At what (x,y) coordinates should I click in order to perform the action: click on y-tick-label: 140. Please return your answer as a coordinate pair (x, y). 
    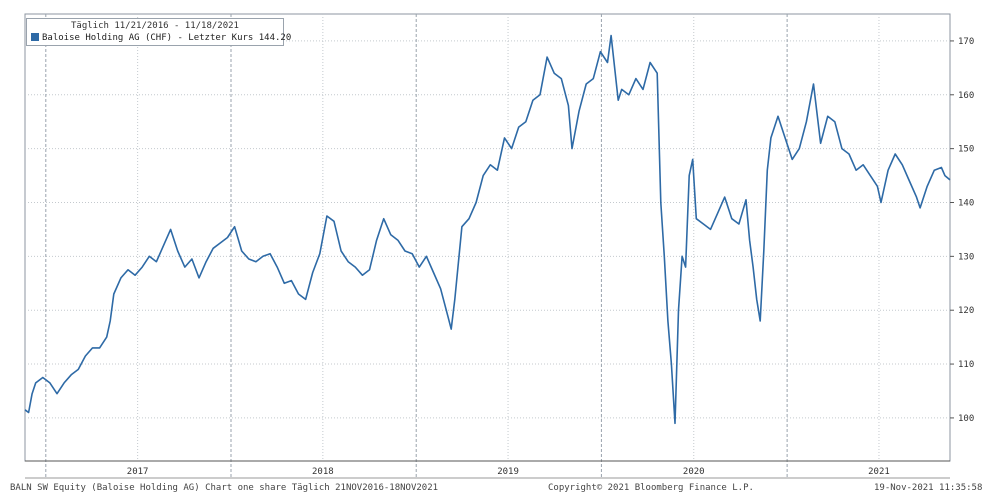
    Looking at the image, I should click on (966, 203).